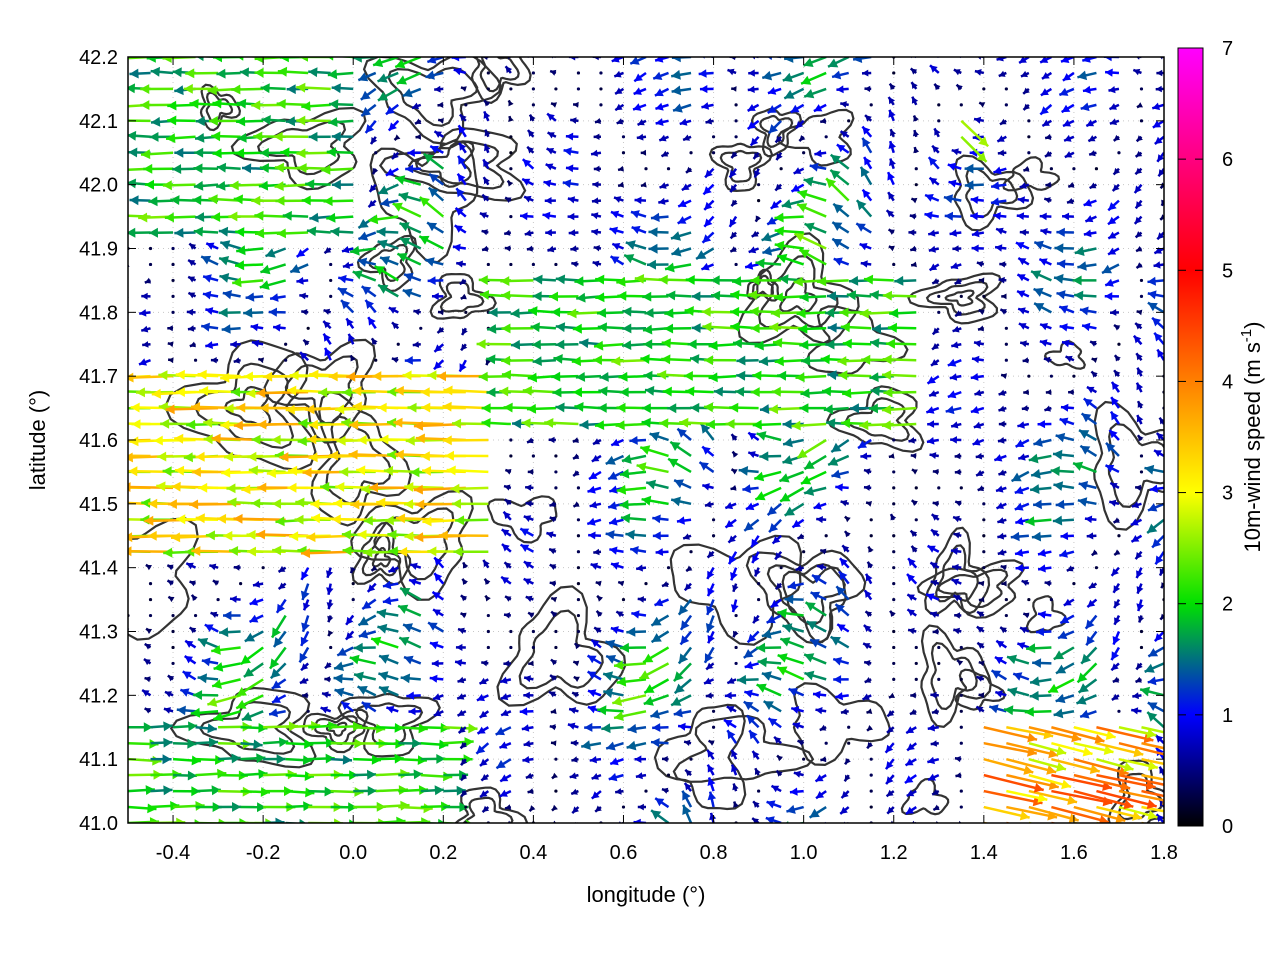 The height and width of the screenshot is (960, 1280). I want to click on contour-line, so click(970, 589).